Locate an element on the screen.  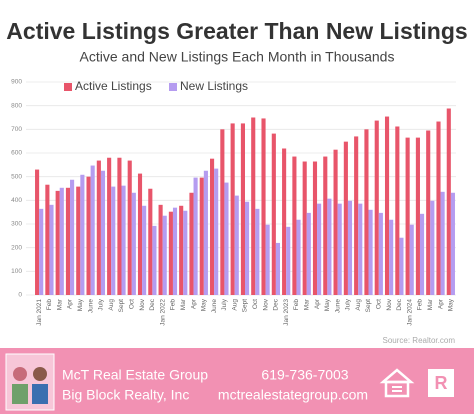
y-tick-label: 700 is located at coordinates (16, 129).